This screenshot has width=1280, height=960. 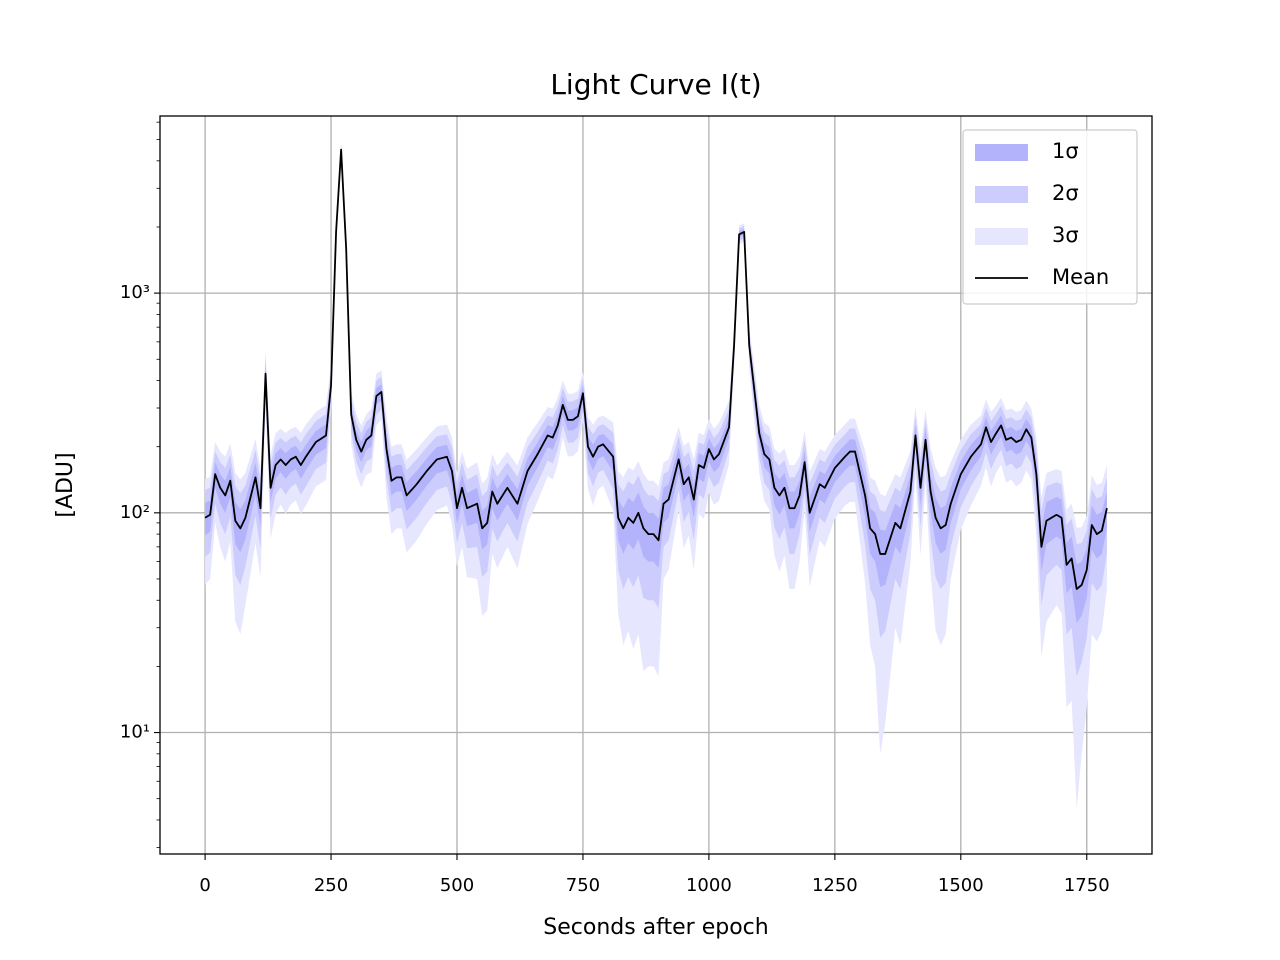 I want to click on legend-box, so click(x=1050, y=217).